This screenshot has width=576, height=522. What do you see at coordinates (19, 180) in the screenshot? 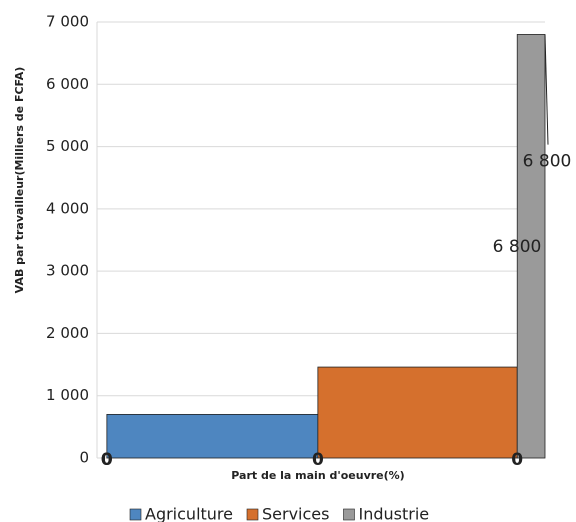
I see `y-axis-label: VAB par travailleur(Milliers de FCFA)` at bounding box center [19, 180].